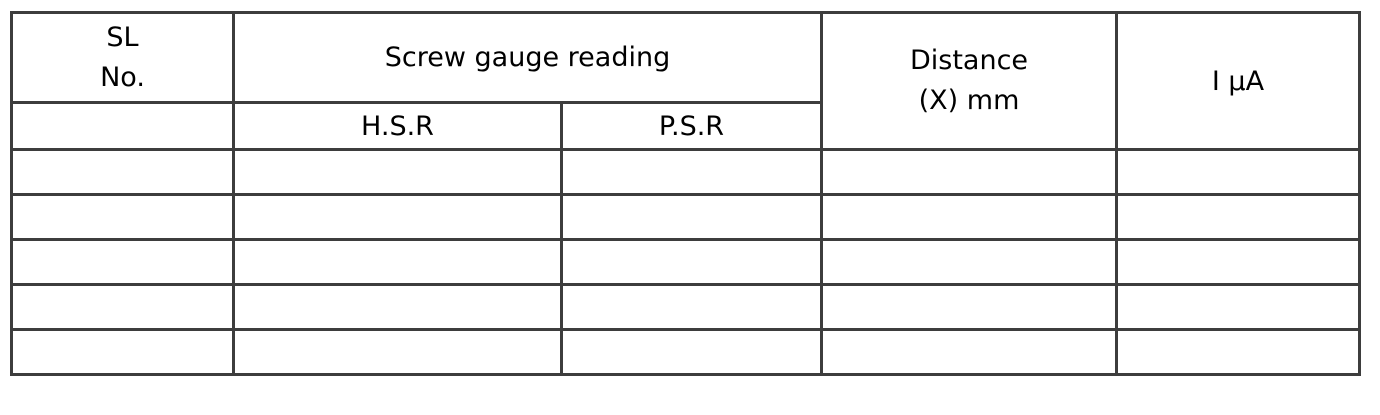  What do you see at coordinates (969, 60) in the screenshot?
I see `header-distance-line1: Distance` at bounding box center [969, 60].